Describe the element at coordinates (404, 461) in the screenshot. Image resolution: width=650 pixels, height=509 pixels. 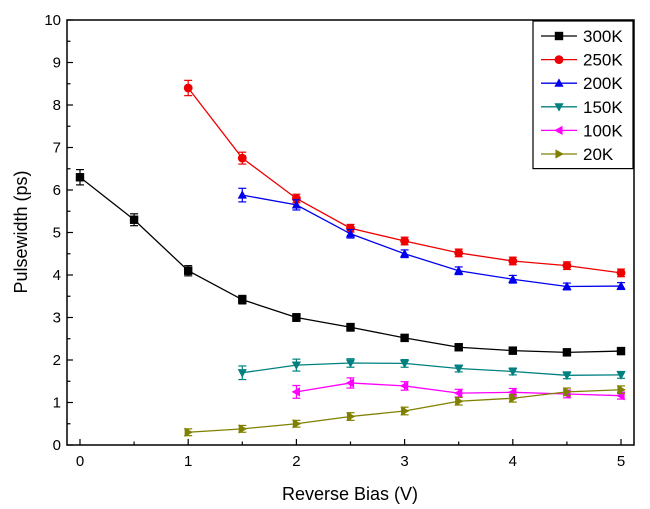
I see `x-tick-label: 3` at that location.